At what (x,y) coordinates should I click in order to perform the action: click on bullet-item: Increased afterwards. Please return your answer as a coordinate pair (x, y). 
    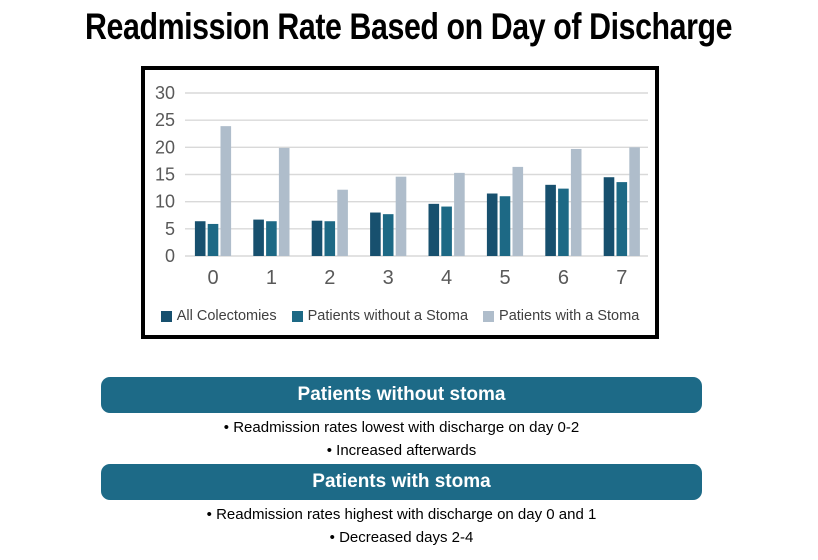
    Looking at the image, I should click on (401, 451).